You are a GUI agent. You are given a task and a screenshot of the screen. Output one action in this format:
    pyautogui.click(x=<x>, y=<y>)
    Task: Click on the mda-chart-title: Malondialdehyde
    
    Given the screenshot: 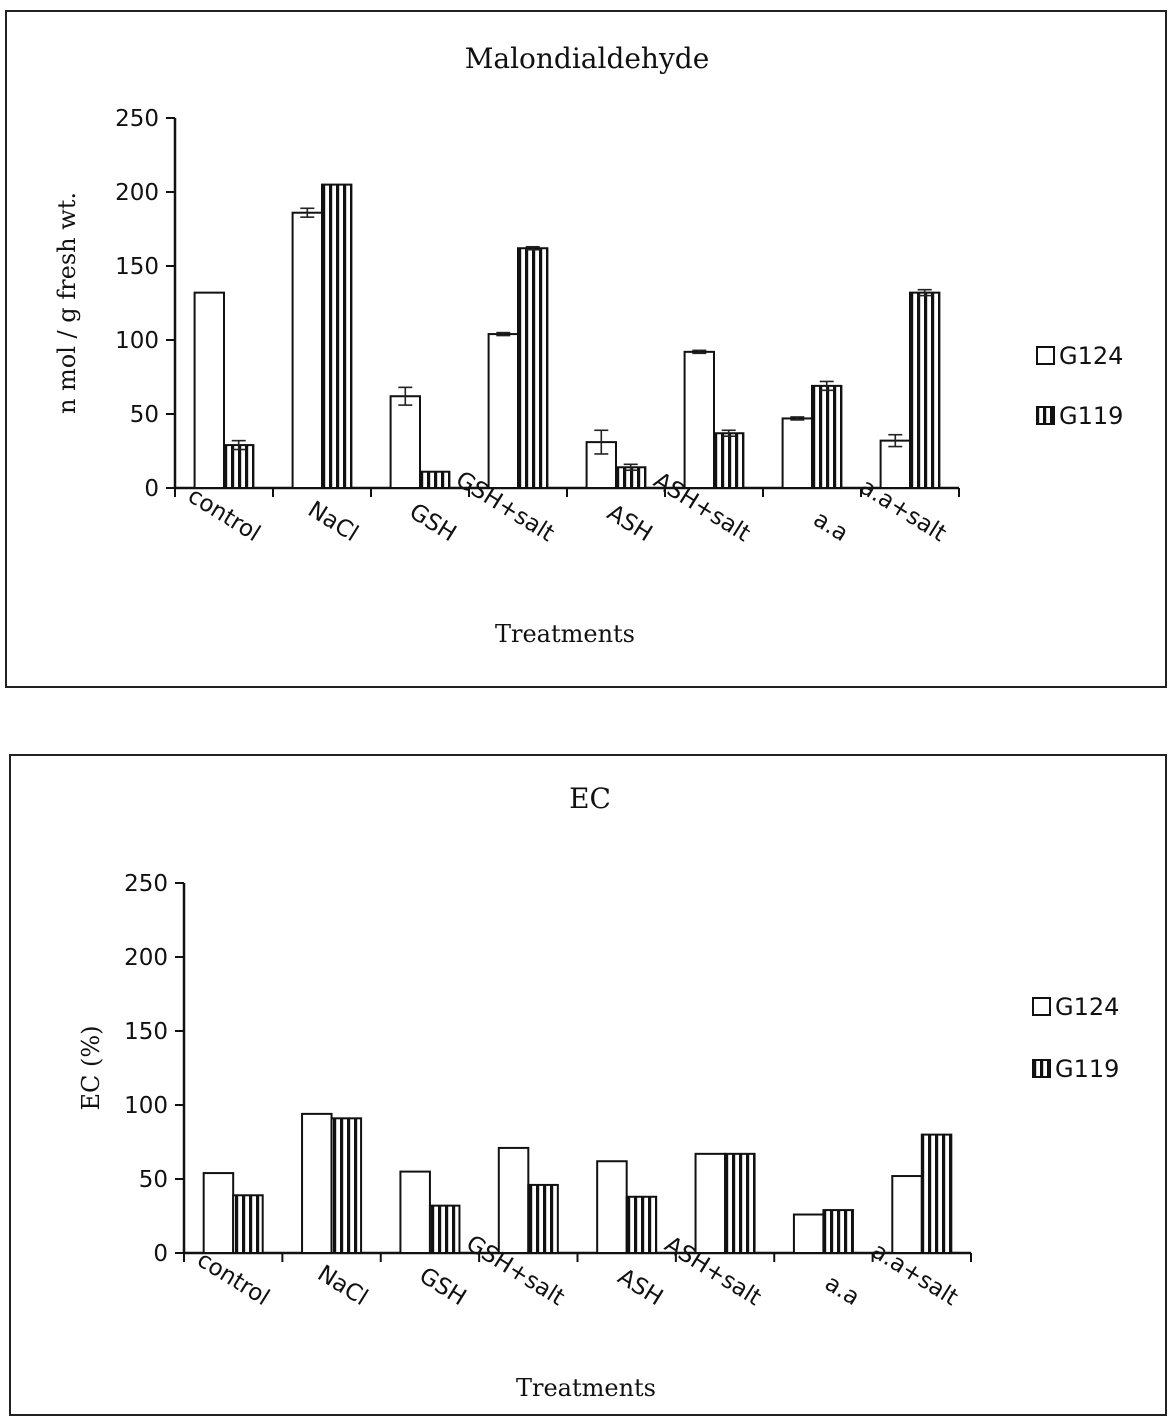 What is the action you would take?
    pyautogui.click(x=587, y=58)
    